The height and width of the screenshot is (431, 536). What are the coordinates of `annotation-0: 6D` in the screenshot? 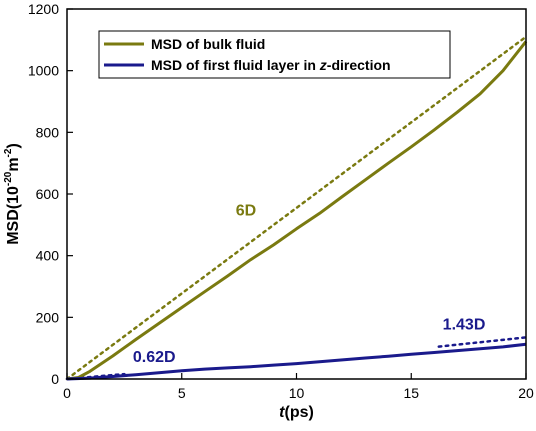 It's located at (246, 211).